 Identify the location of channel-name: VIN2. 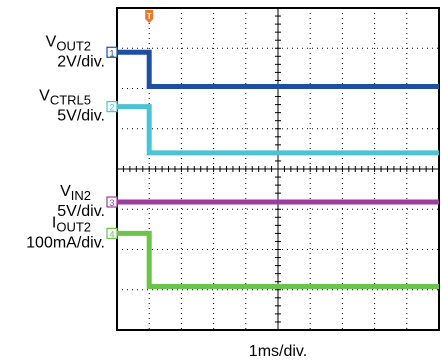
(75, 193).